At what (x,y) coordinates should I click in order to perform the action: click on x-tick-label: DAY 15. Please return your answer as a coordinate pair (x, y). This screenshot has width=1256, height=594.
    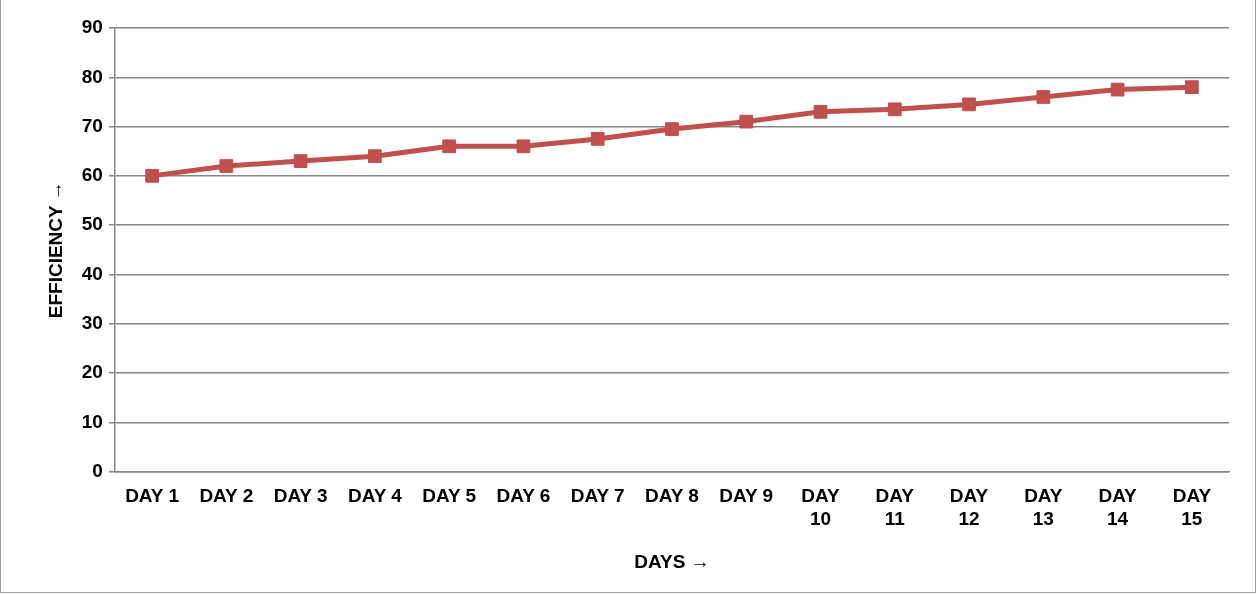
    Looking at the image, I should click on (1192, 507).